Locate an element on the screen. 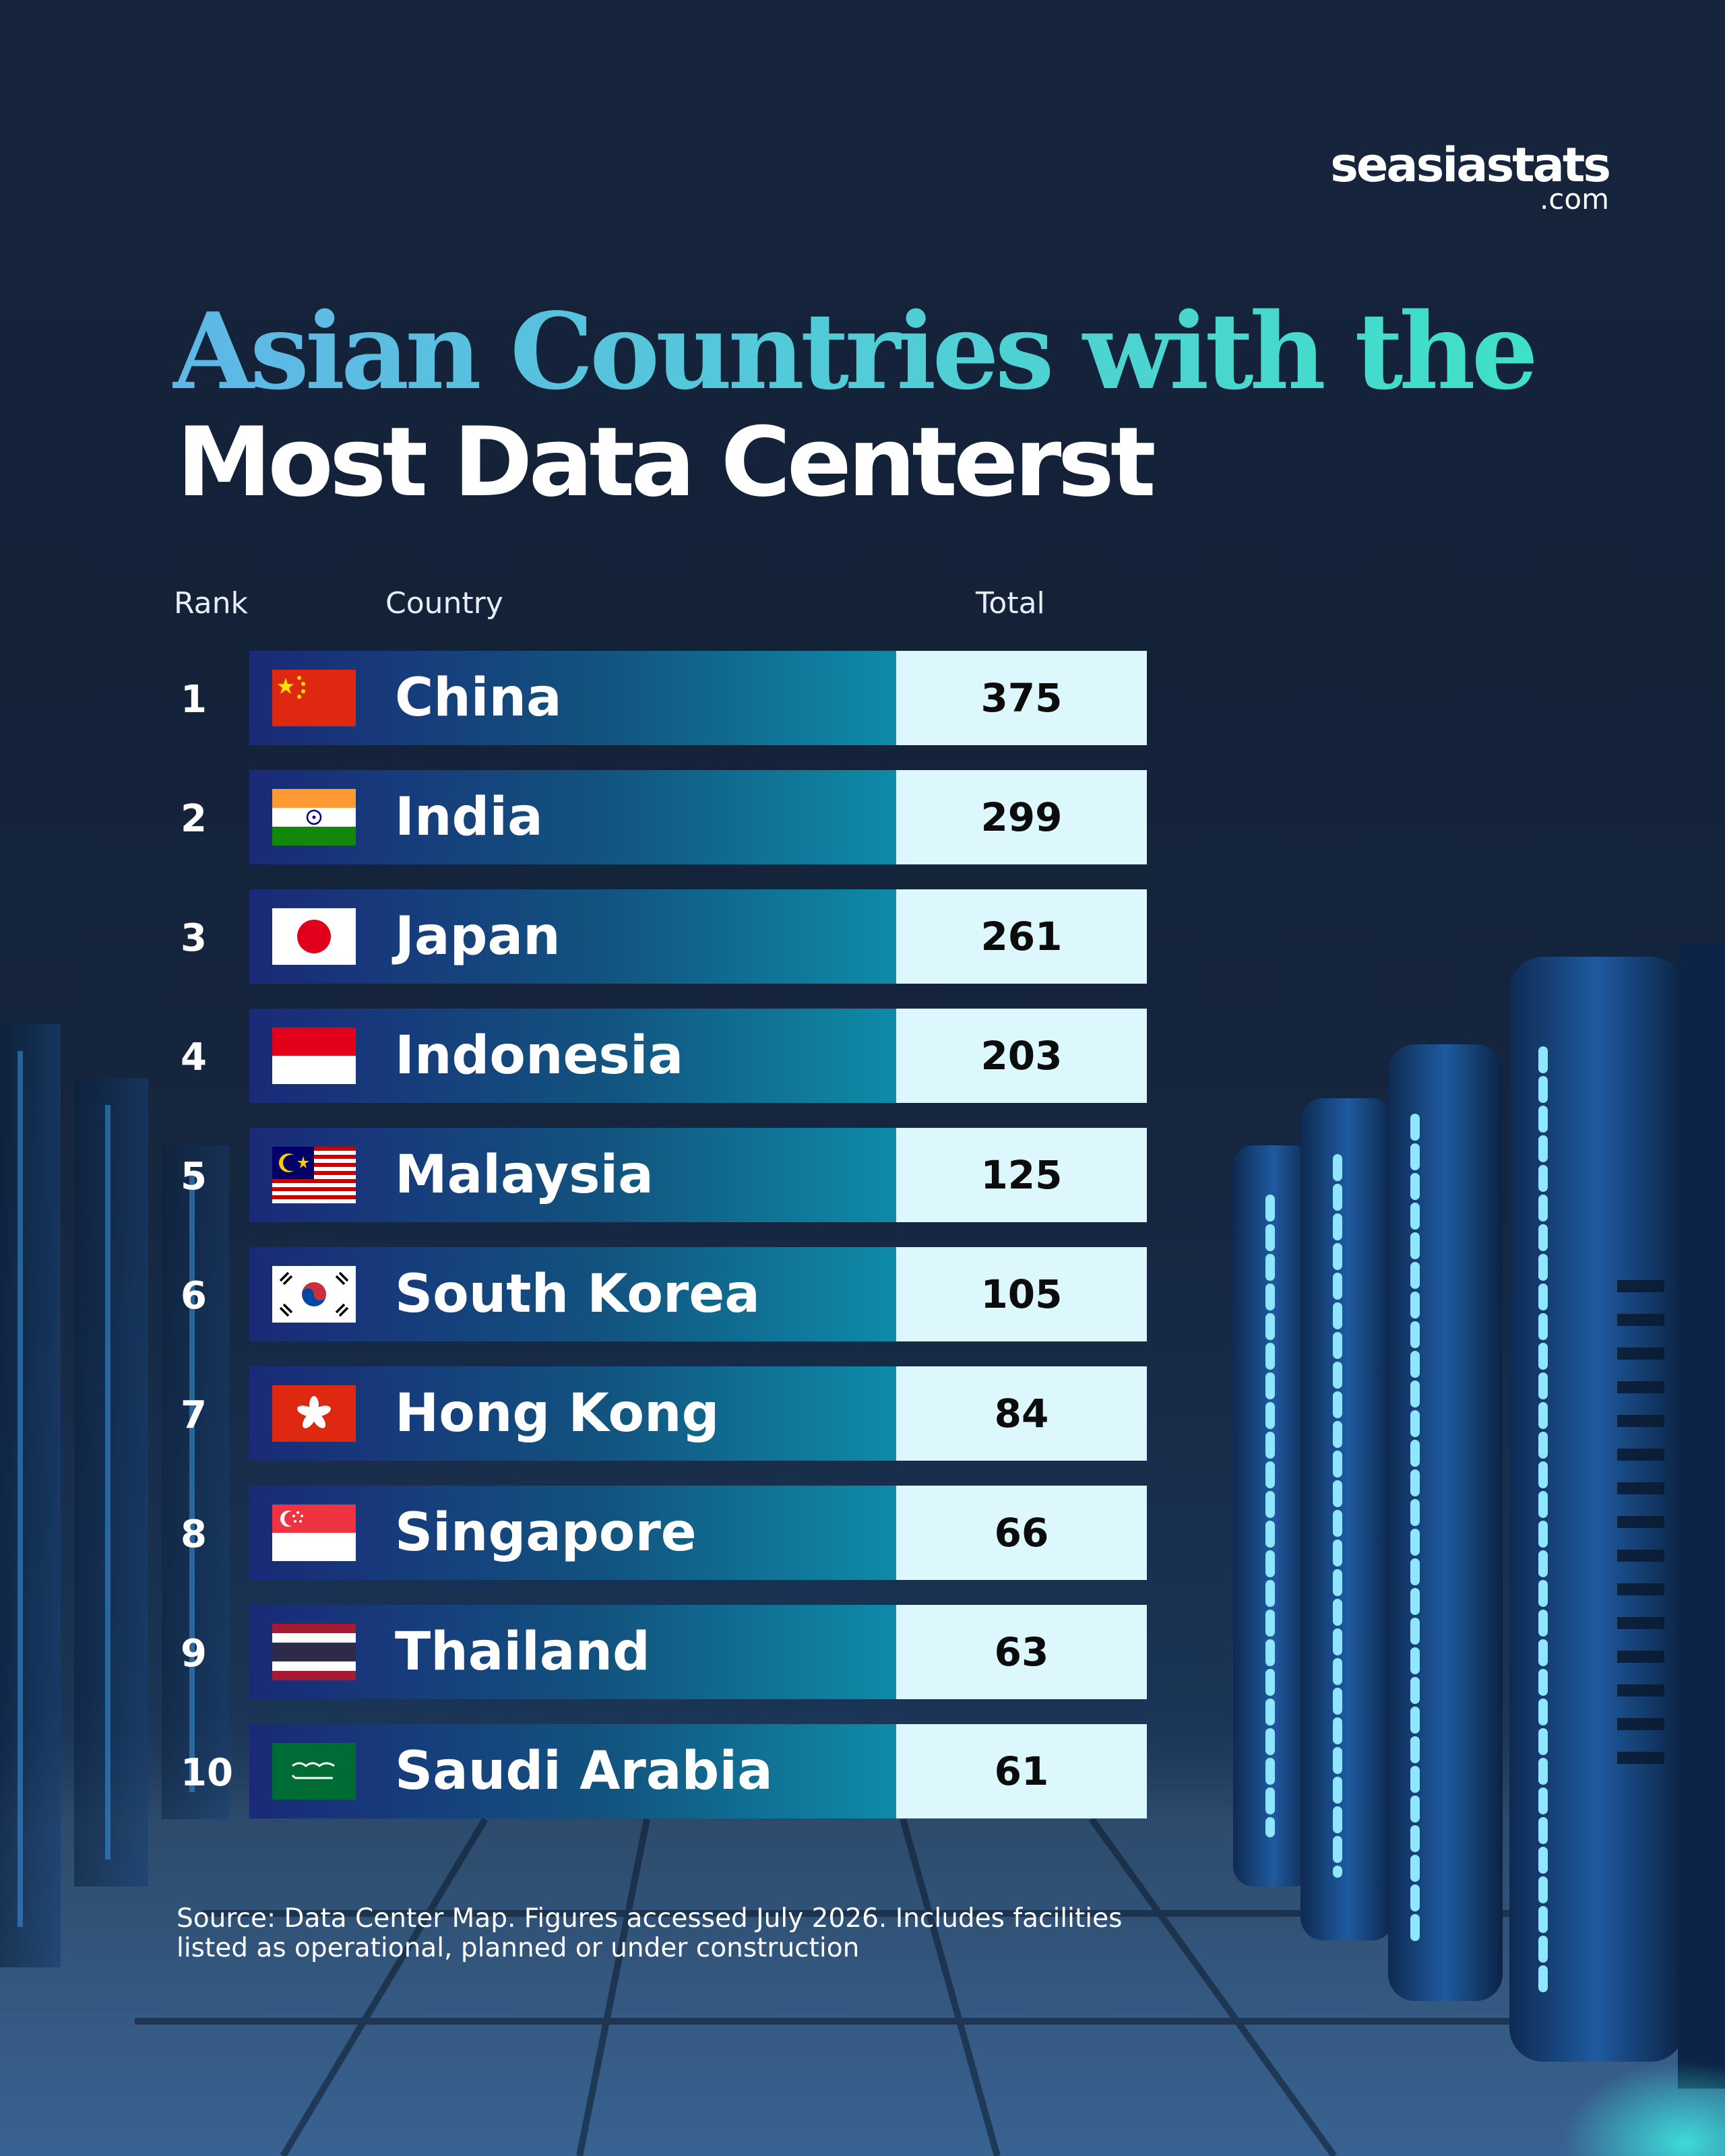  saudi-arabia-flag-icon is located at coordinates (314, 1771).